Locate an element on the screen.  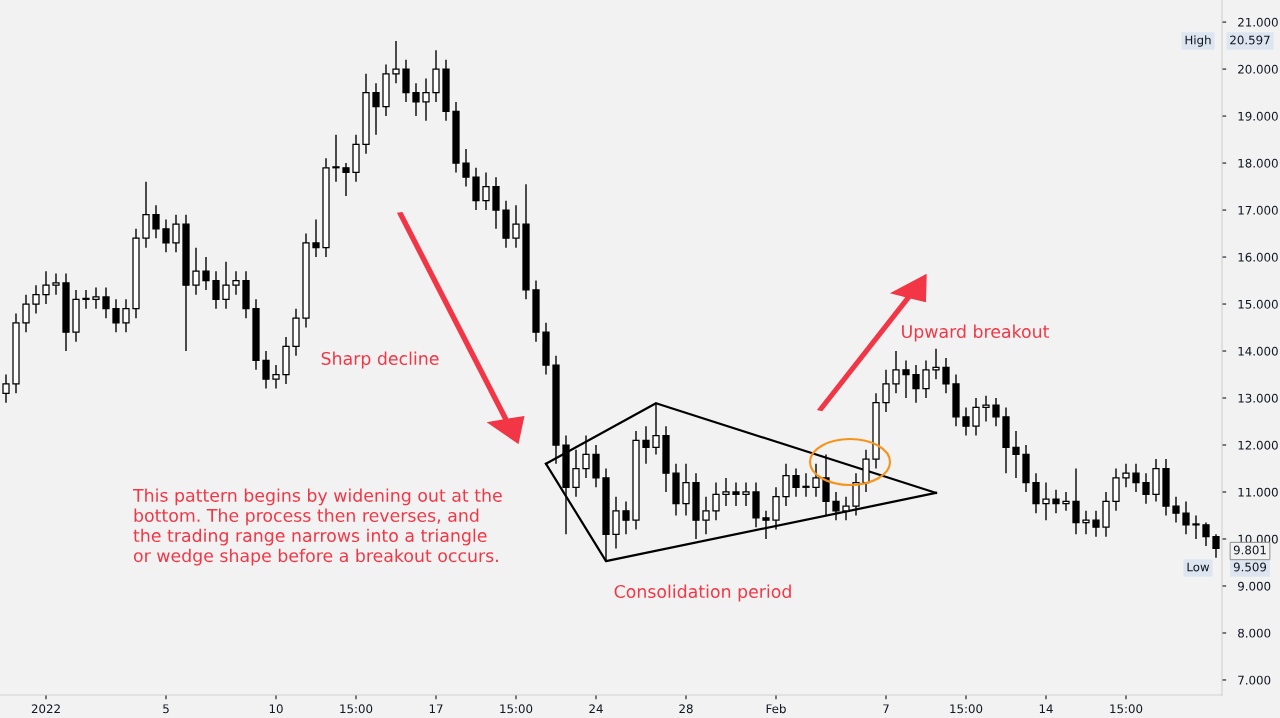
annotation: This pattern begins by widening out at the bottom. The process then reverses, and the trading range narrows into a triangle or wedge shape before a breakout occurs. is located at coordinates (317, 527).